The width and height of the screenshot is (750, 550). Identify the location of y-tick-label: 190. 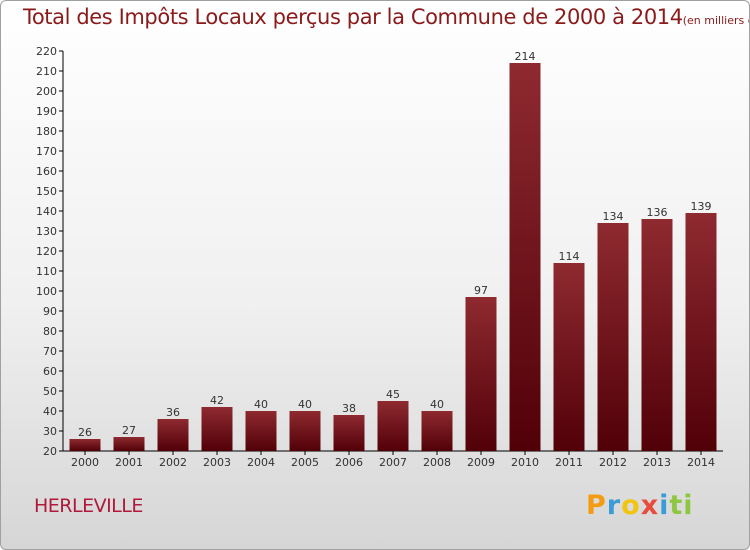
(46, 111).